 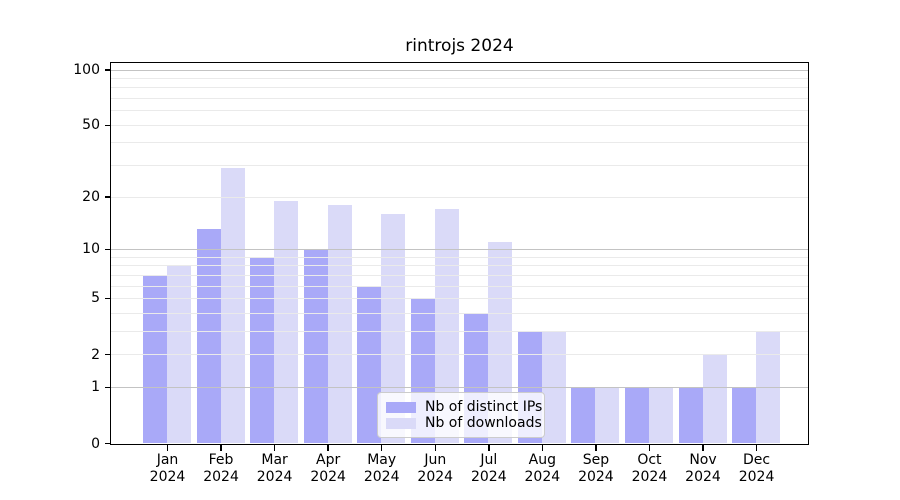 What do you see at coordinates (86, 70) in the screenshot?
I see `y-tick-label: 100` at bounding box center [86, 70].